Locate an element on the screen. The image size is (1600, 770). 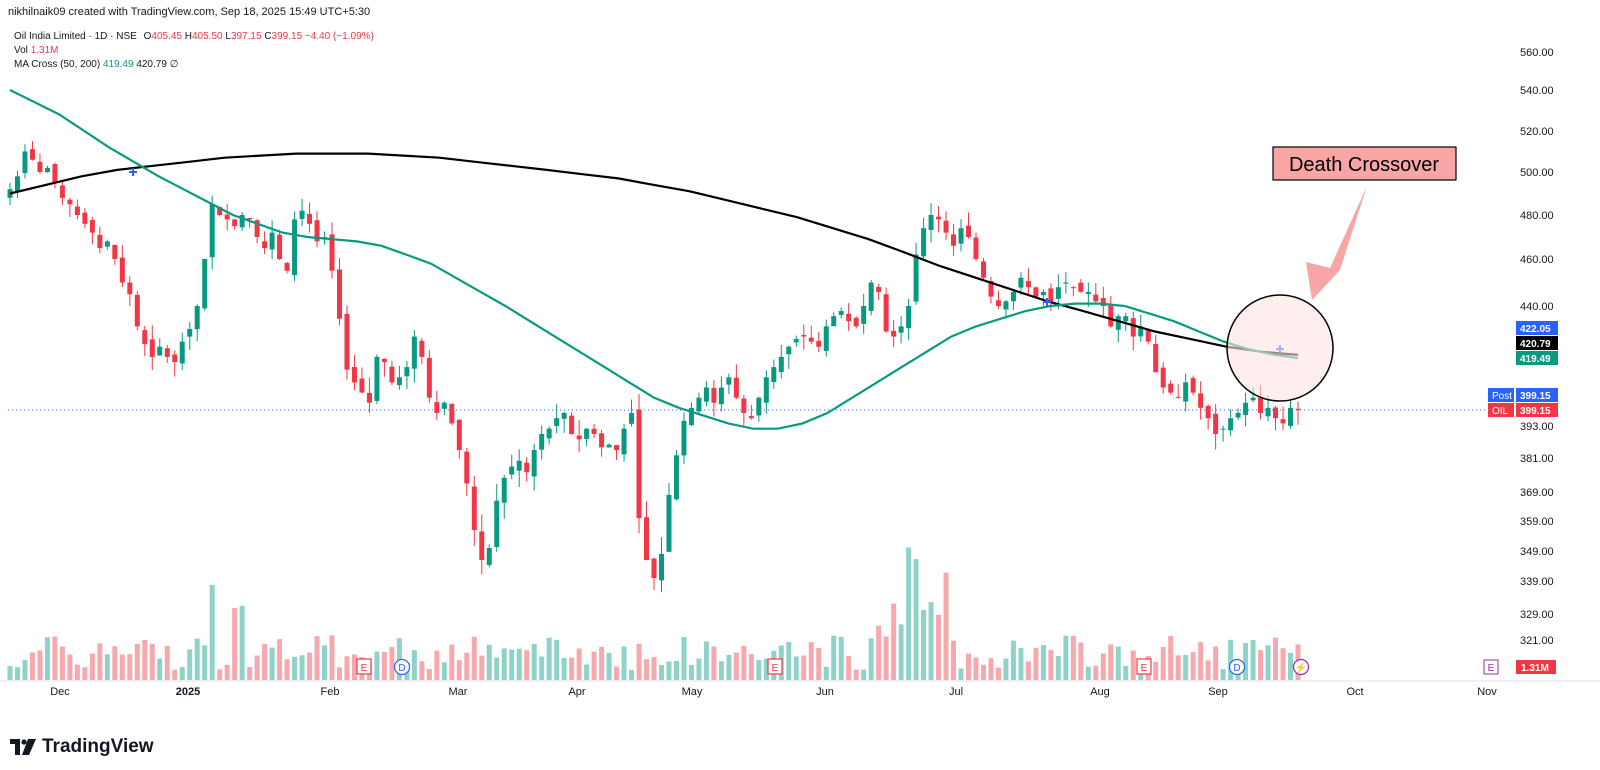
legend-hide-icon: ∅ is located at coordinates (174, 64).